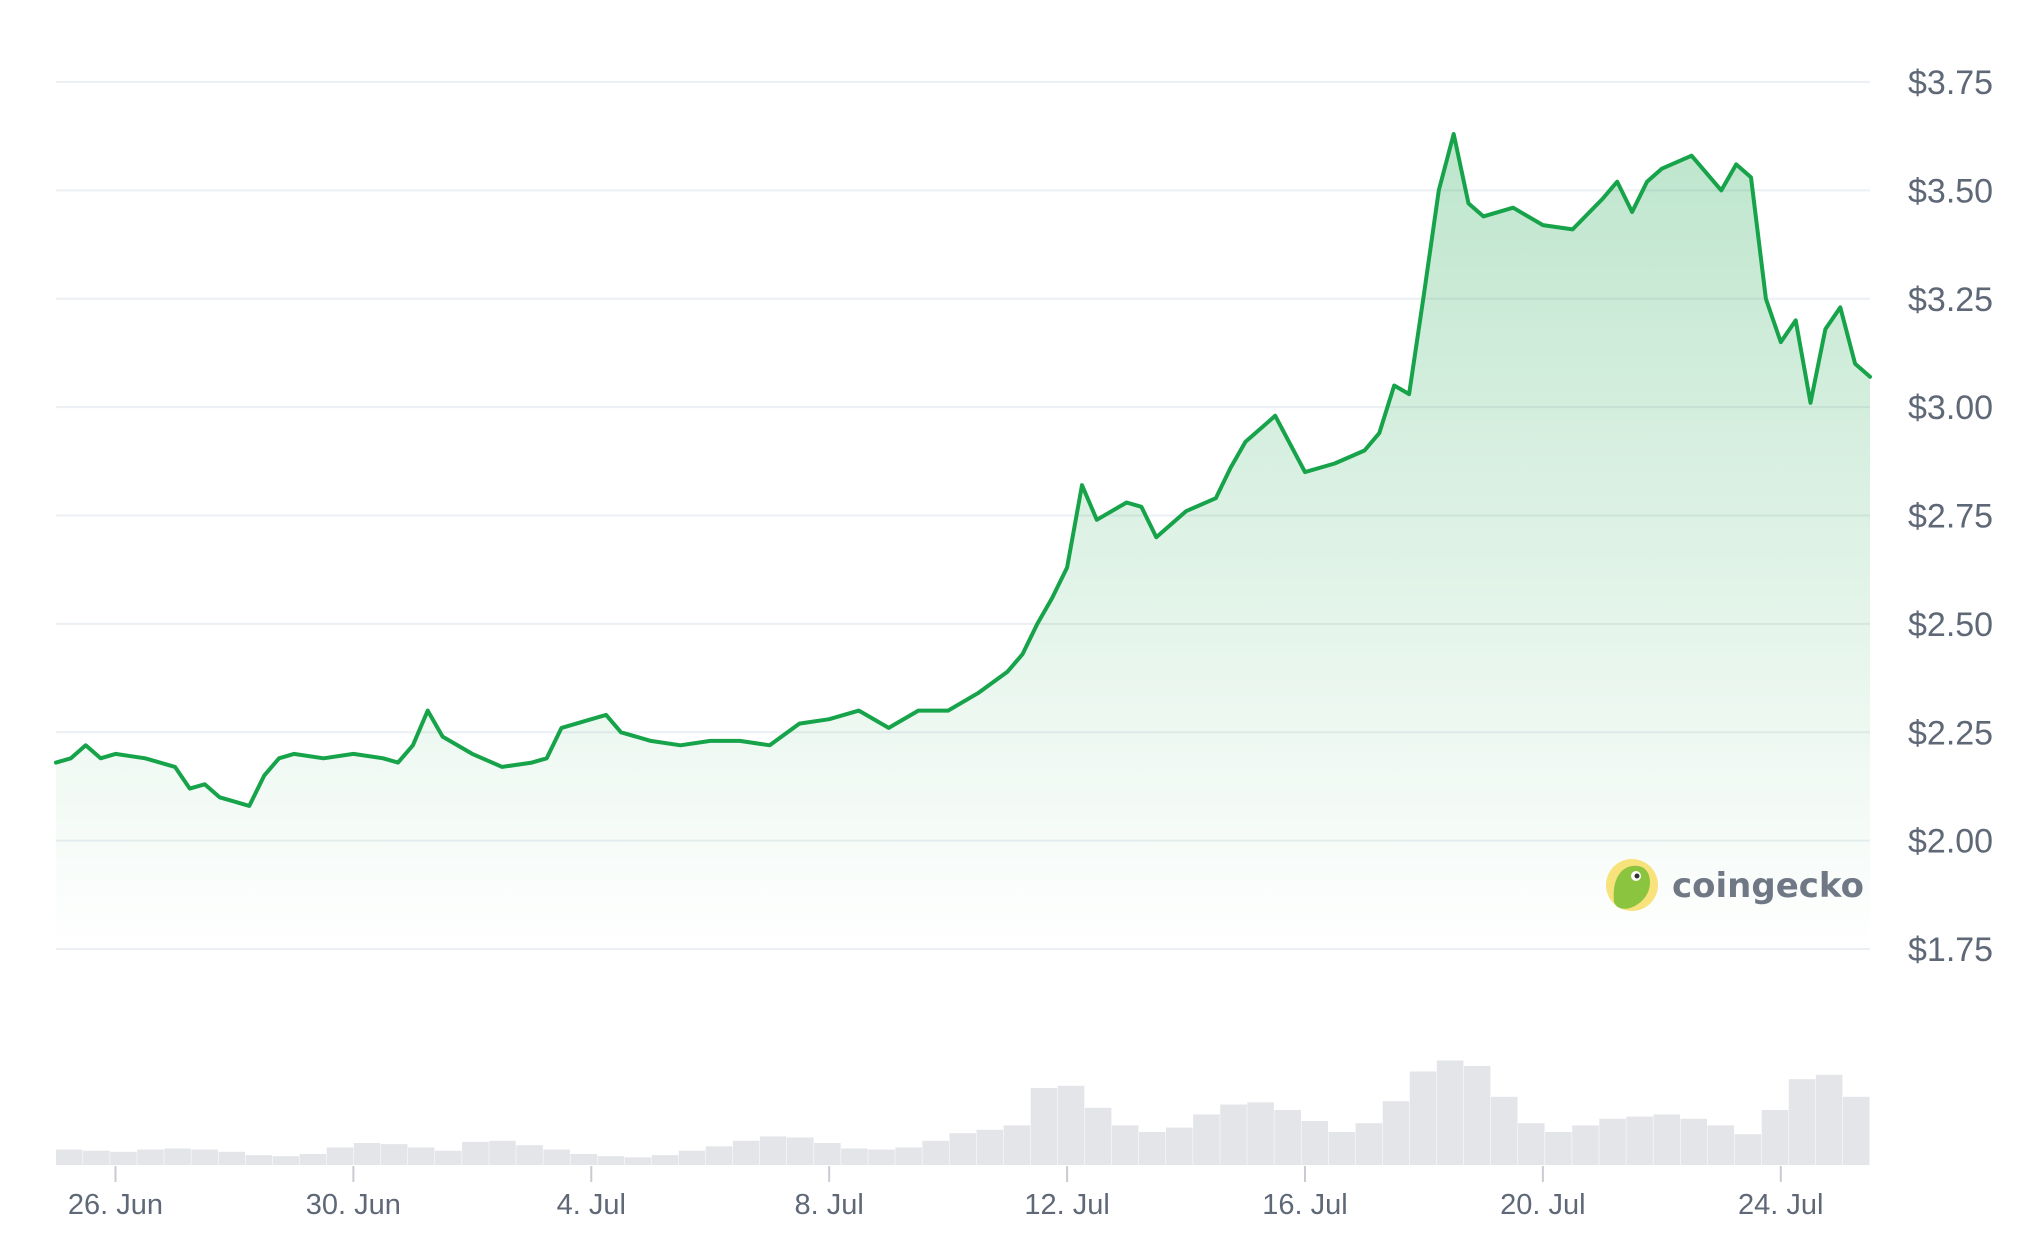 The height and width of the screenshot is (1244, 2044). I want to click on y-tick-label: $3.50, so click(1950, 191).